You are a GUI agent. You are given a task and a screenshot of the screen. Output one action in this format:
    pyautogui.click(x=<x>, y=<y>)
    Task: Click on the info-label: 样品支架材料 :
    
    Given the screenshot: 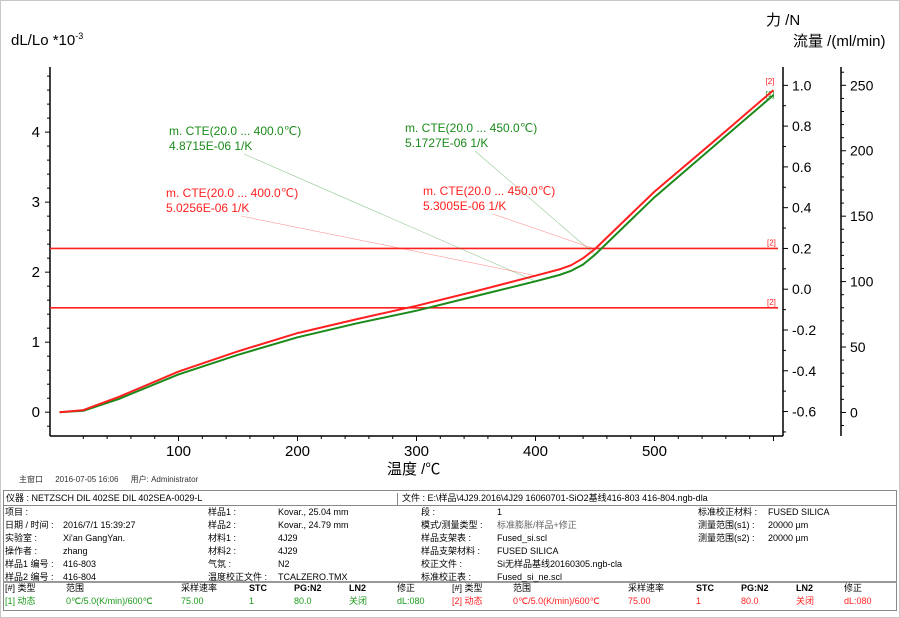 What is the action you would take?
    pyautogui.click(x=451, y=551)
    